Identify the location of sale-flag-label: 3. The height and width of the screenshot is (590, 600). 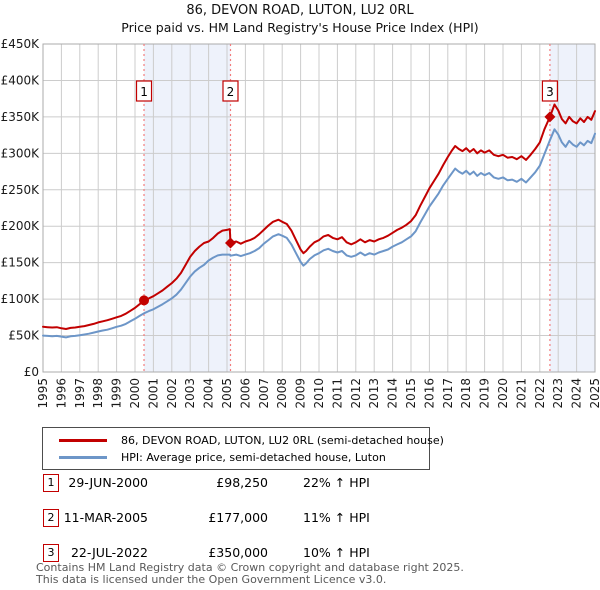
(550, 92).